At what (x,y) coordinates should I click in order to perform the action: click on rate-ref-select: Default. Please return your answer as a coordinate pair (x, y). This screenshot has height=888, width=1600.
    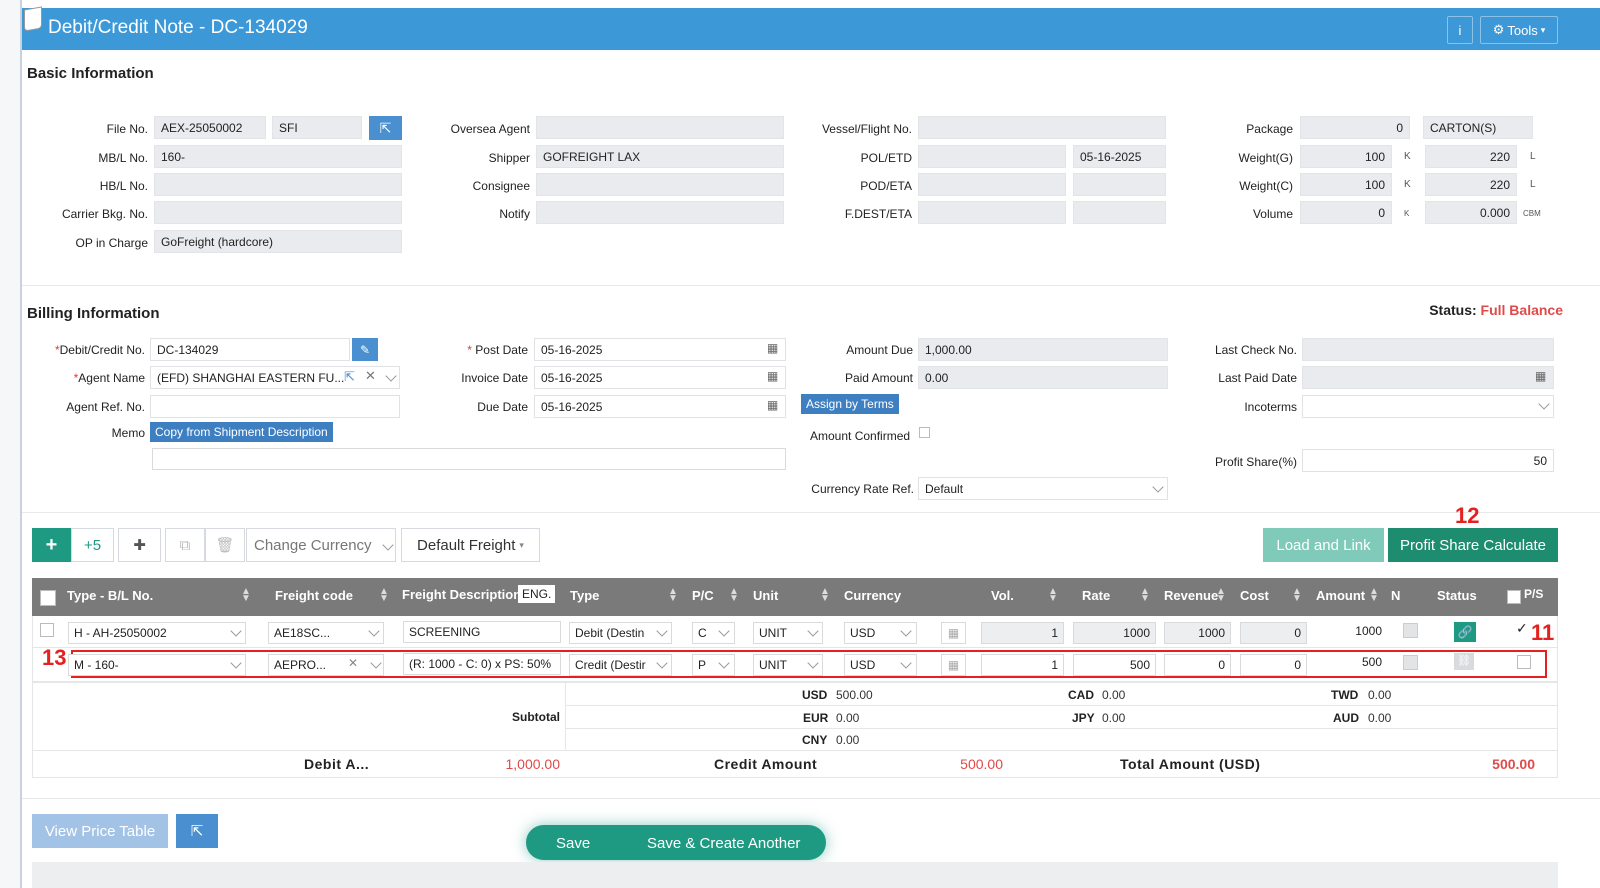
    Looking at the image, I should click on (1043, 488).